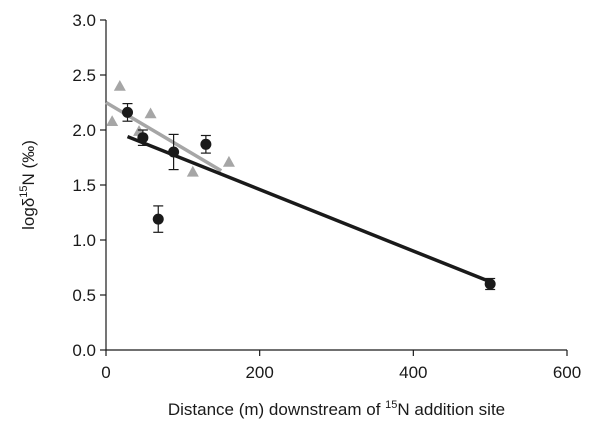 The height and width of the screenshot is (425, 595). I want to click on y-tick-label: 2.5, so click(84, 75).